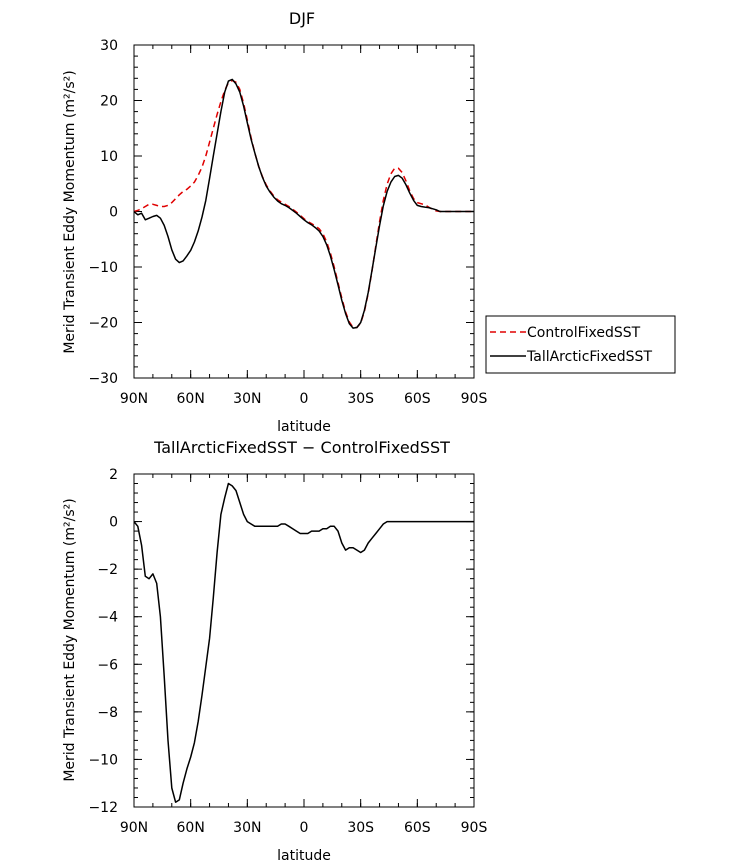 This screenshot has height=866, width=733. What do you see at coordinates (103, 641) in the screenshot?
I see `bottom-y-tick-labels: −12 −10 −8 −6 −4 −2 0 2` at bounding box center [103, 641].